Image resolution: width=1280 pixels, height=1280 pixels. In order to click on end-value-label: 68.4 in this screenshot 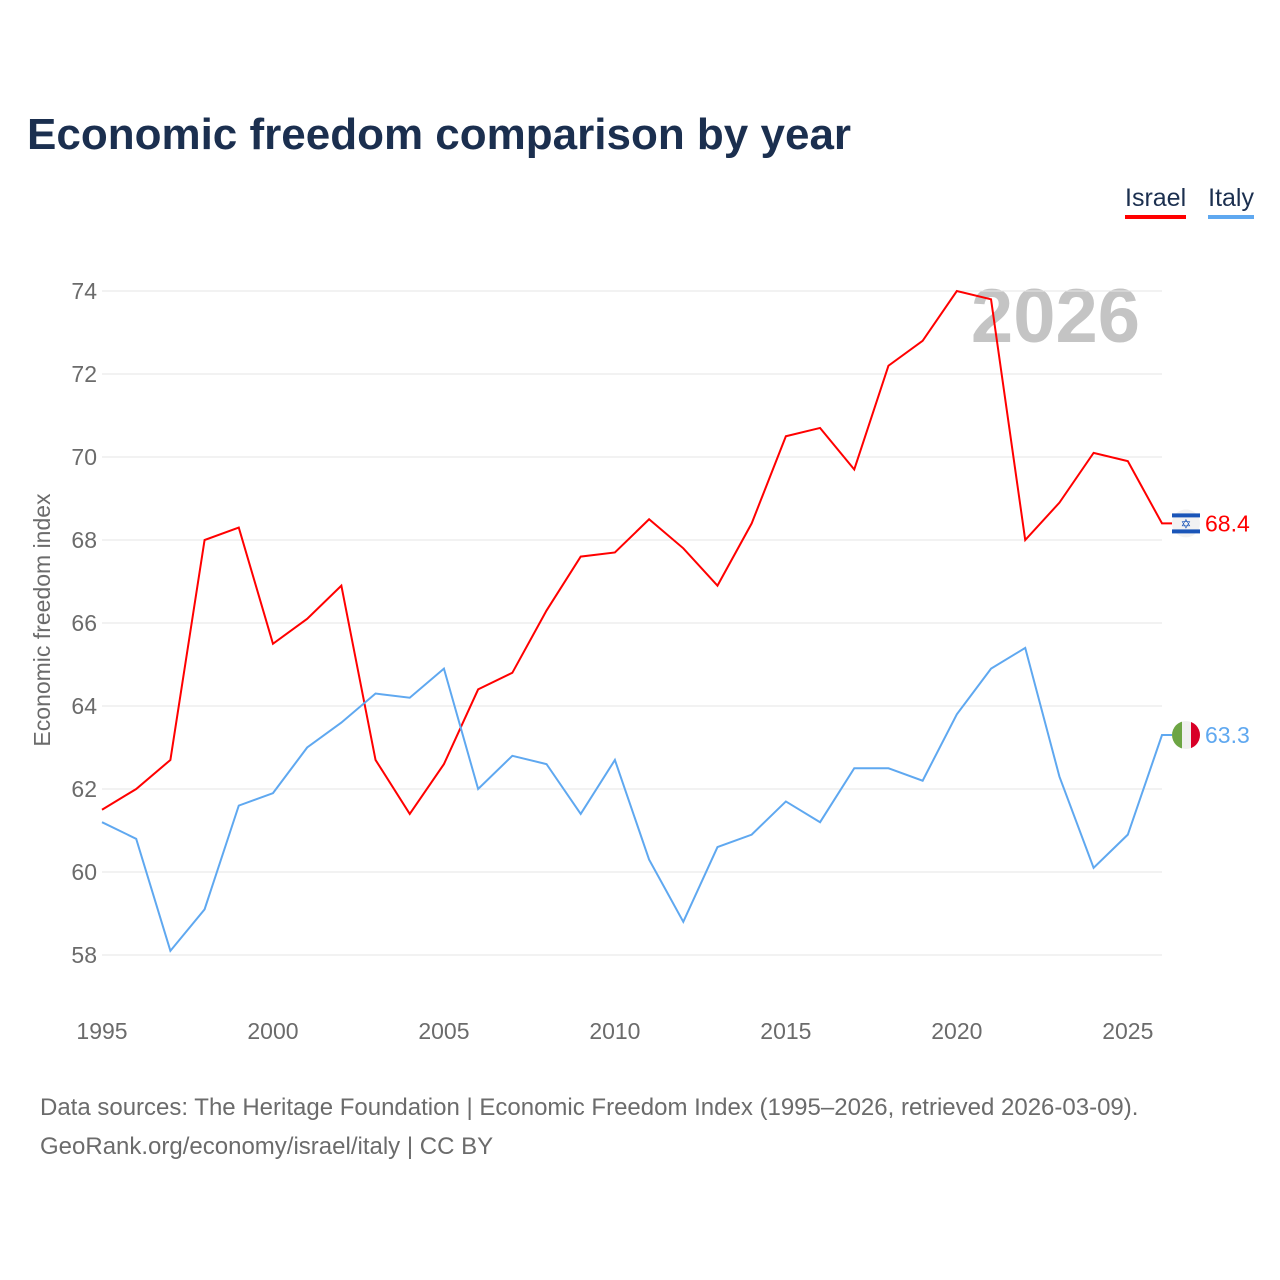, I will do `click(1227, 523)`.